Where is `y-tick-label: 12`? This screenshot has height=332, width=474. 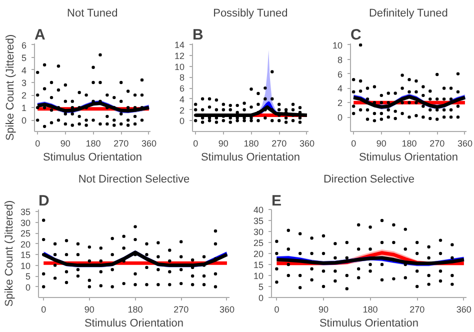
y-tick-label: 12 is located at coordinates (179, 55).